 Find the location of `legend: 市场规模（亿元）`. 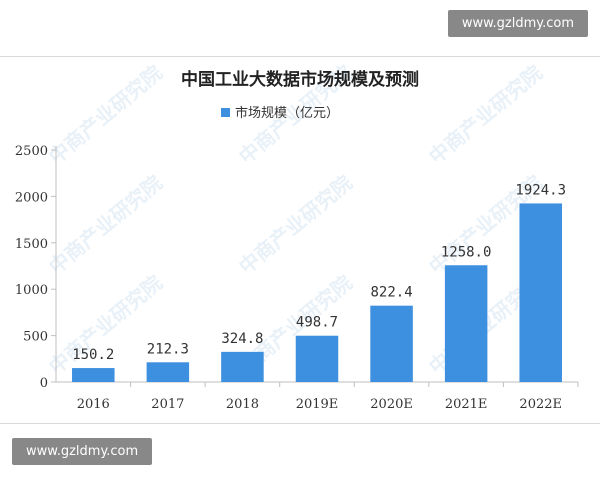

legend: 市场规模（亿元） is located at coordinates (280, 113).